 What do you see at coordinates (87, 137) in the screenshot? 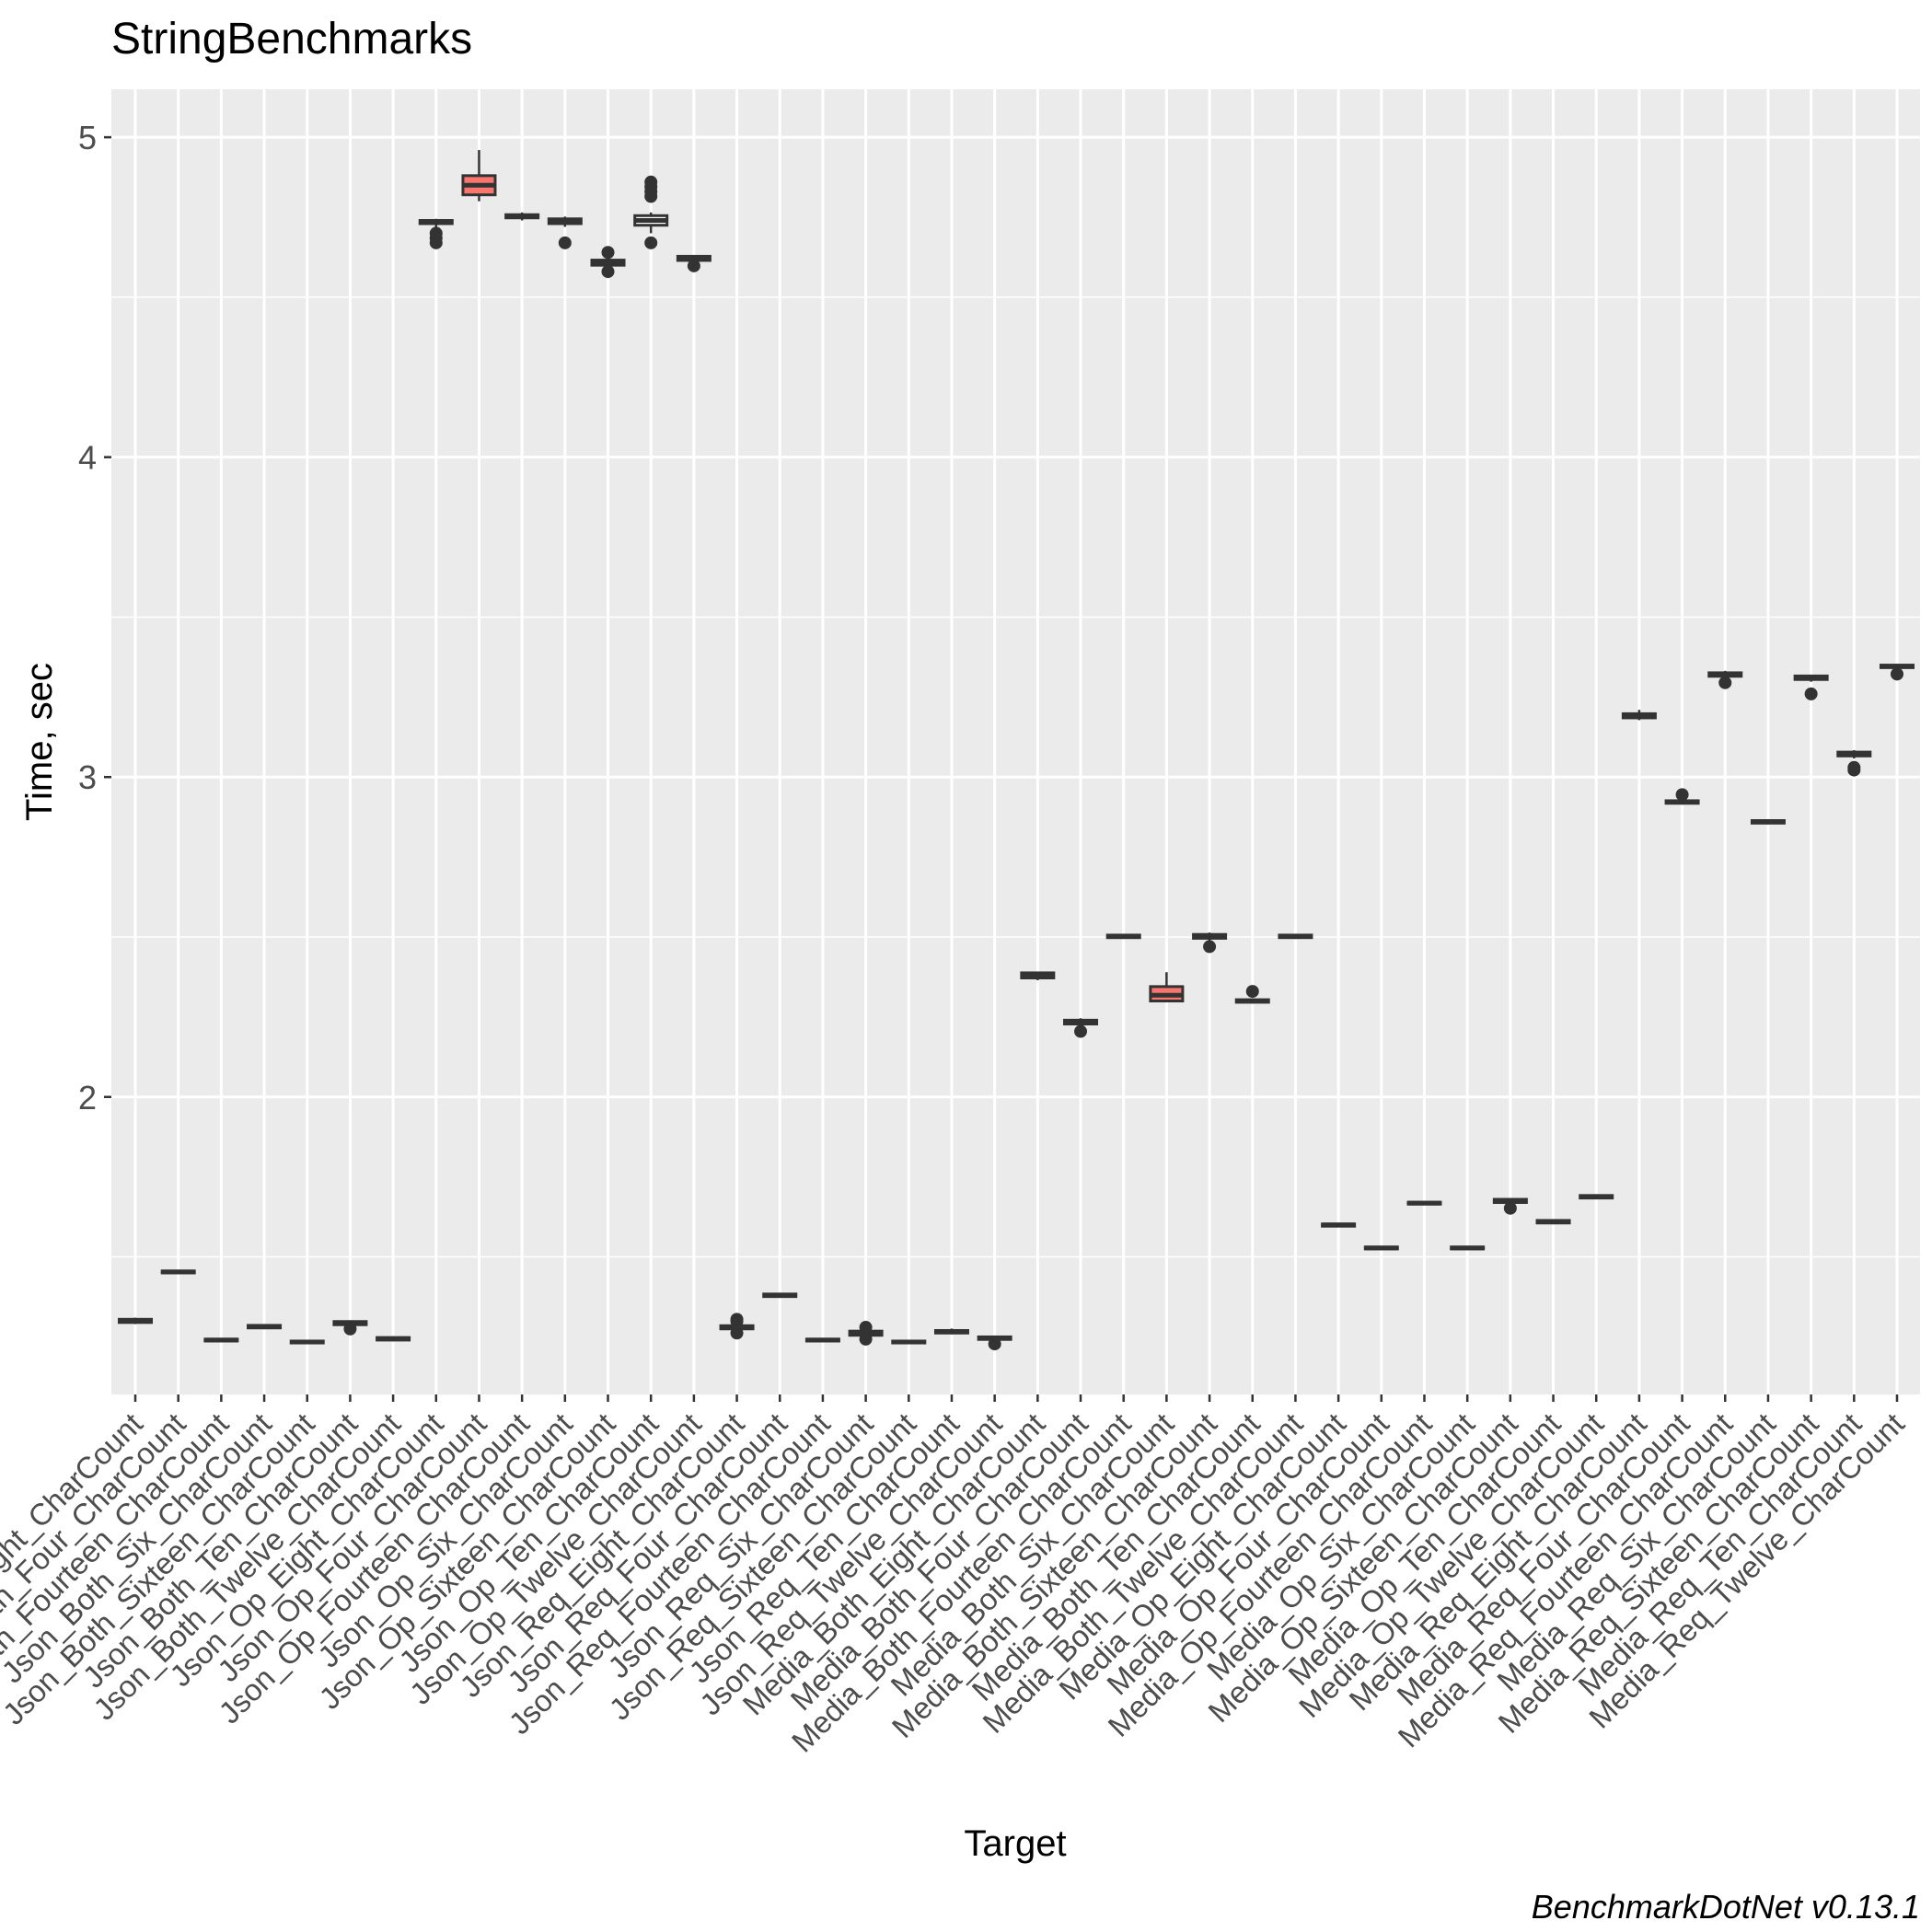
I see `y-tick-label: 5` at bounding box center [87, 137].